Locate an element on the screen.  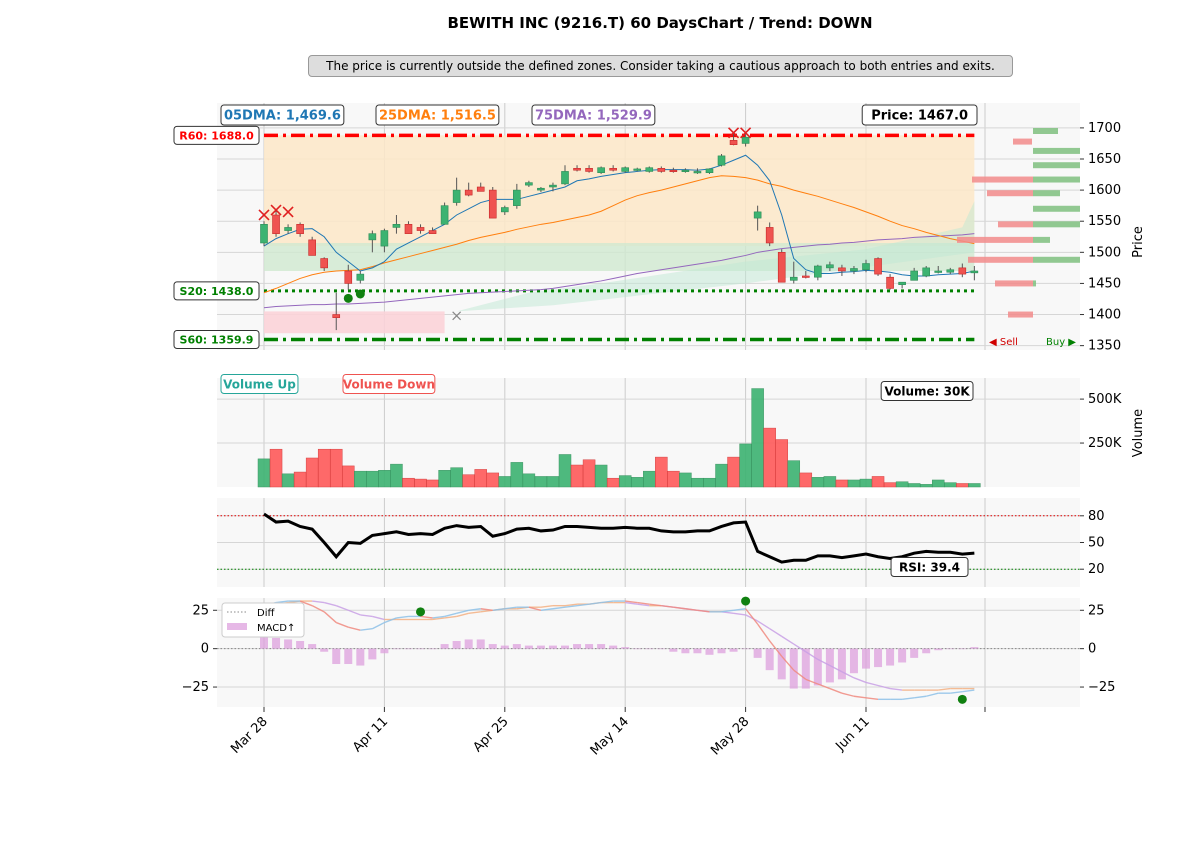
macd-ytick-label-right: 0 is located at coordinates (1092, 649).